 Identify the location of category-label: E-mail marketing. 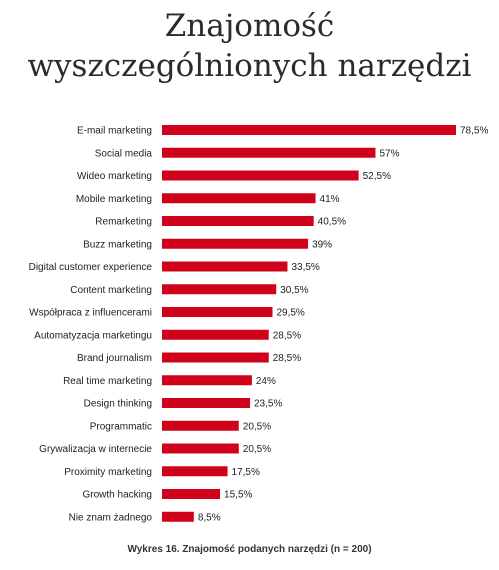
(114, 131).